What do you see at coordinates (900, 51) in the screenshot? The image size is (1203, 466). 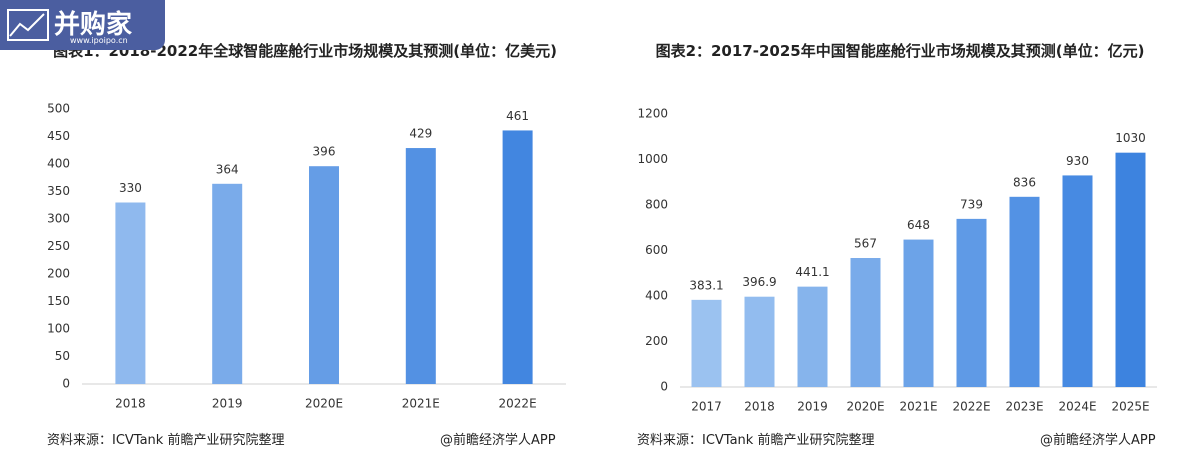 I see `chart-title: 图表2：2017-2025年中国智能座舱行业市场规模及其预测(单位：亿元)` at bounding box center [900, 51].